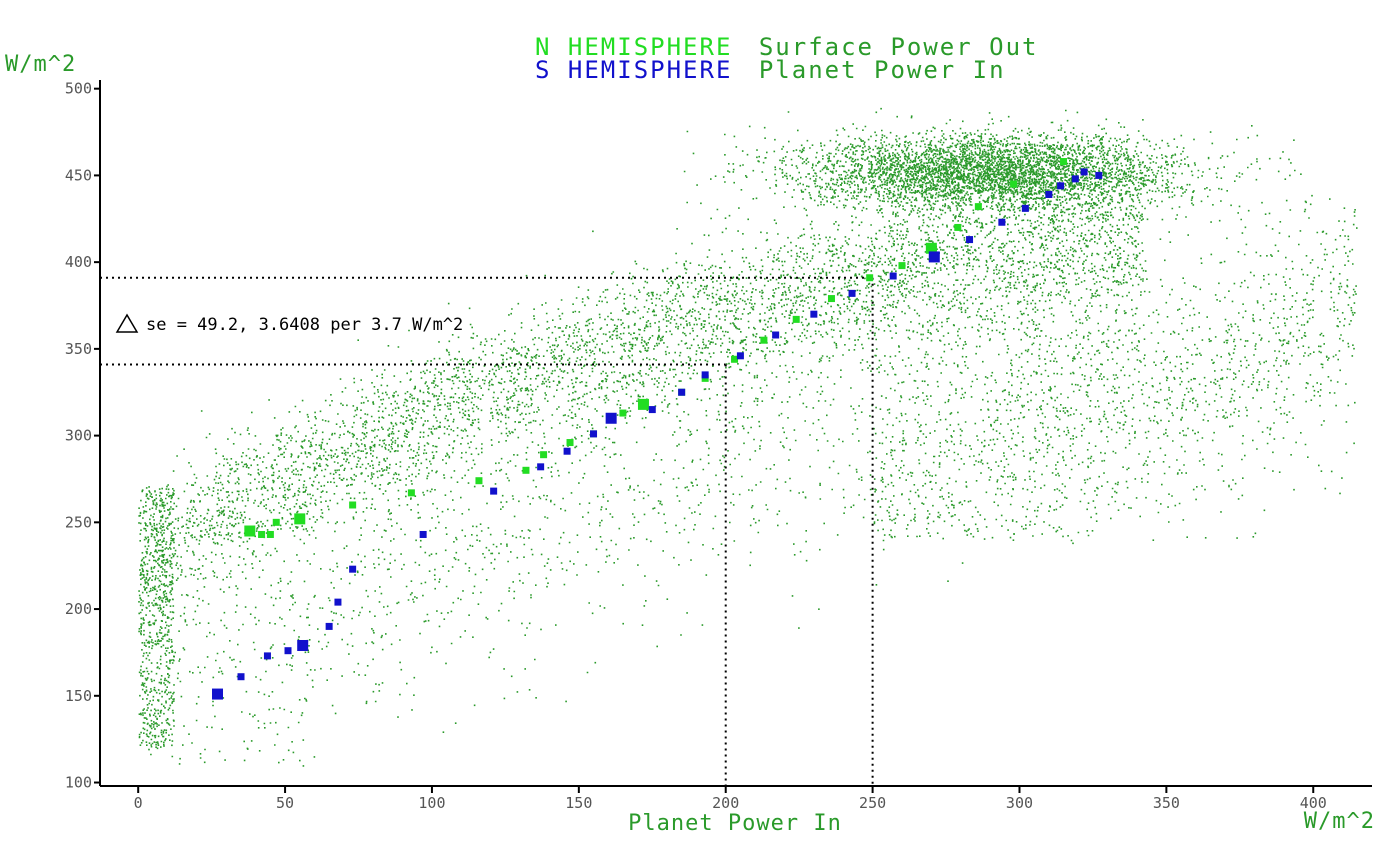 The height and width of the screenshot is (863, 1400). What do you see at coordinates (78, 175) in the screenshot?
I see `y-tick-label: 450` at bounding box center [78, 175].